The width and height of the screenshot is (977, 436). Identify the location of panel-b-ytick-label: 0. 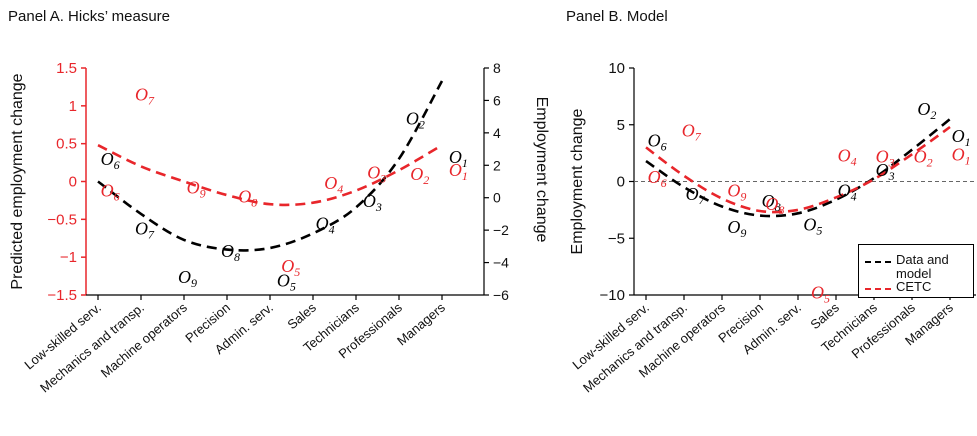
(621, 182).